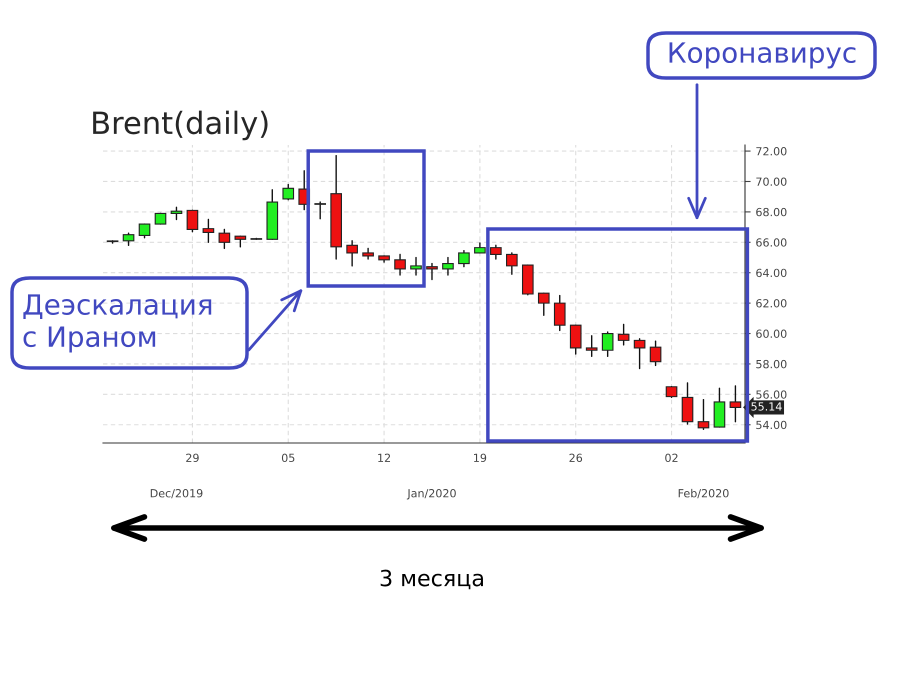 Image resolution: width=901 pixels, height=696 pixels. Describe the element at coordinates (771, 364) in the screenshot. I see `y-tick-label: 58.00` at that location.